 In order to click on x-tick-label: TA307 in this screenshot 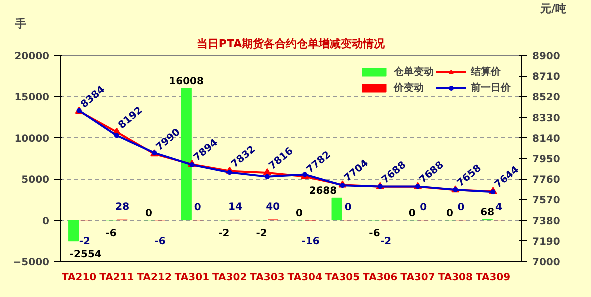, I will do `click(418, 278)`.